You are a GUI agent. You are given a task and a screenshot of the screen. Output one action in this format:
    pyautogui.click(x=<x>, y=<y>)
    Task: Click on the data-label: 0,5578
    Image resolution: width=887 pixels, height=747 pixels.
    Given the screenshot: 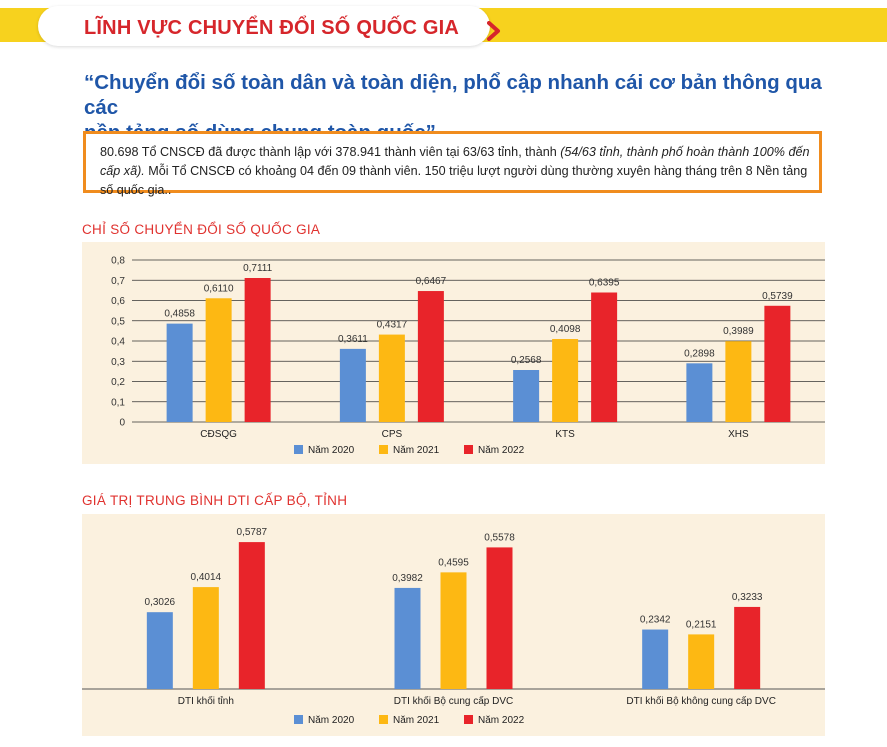 What is the action you would take?
    pyautogui.click(x=499, y=537)
    